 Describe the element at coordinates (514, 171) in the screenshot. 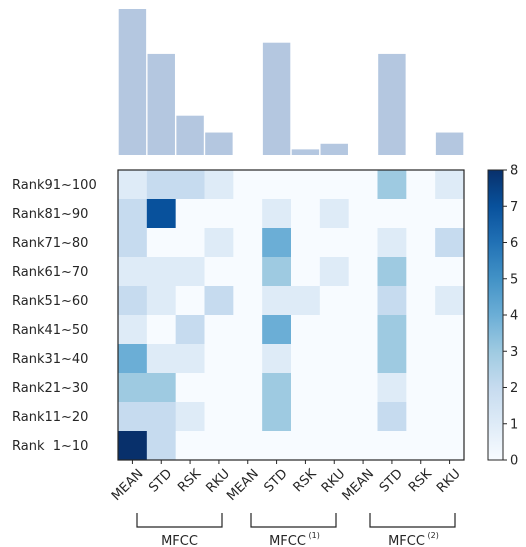

I see `colorbar-tick-label: 8` at that location.